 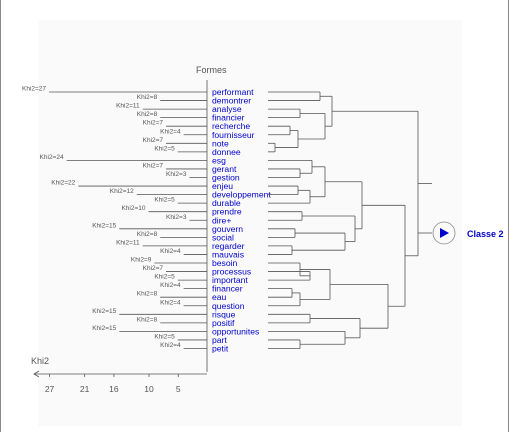 What do you see at coordinates (228, 246) in the screenshot?
I see `word-label: regarder` at bounding box center [228, 246].